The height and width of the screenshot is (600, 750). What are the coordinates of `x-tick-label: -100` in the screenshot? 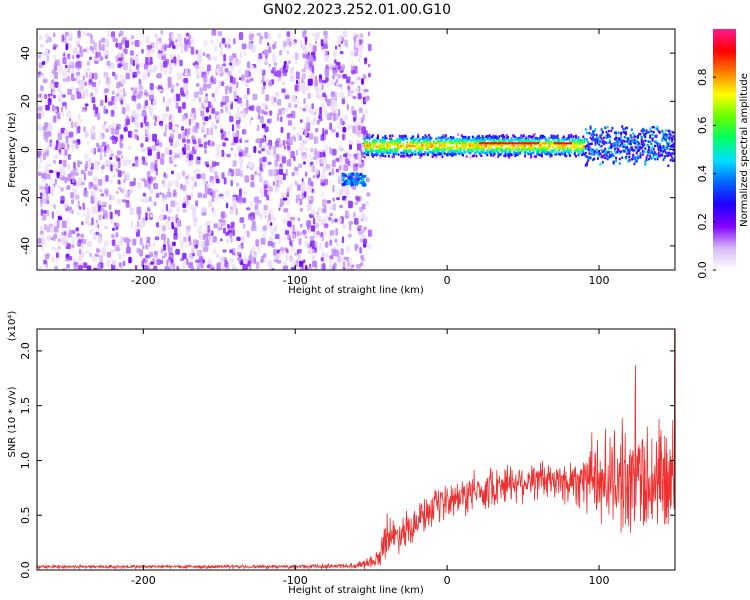 It's located at (295, 580).